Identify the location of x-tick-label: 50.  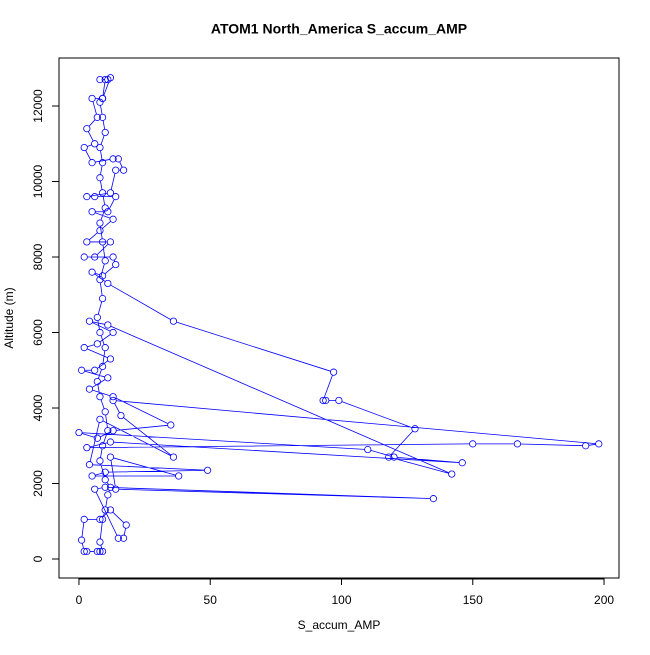
(211, 600).